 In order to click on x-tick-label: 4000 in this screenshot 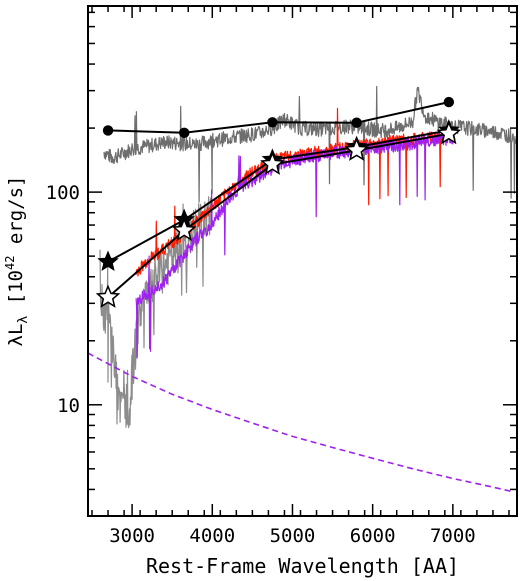, I will do `click(212, 536)`.